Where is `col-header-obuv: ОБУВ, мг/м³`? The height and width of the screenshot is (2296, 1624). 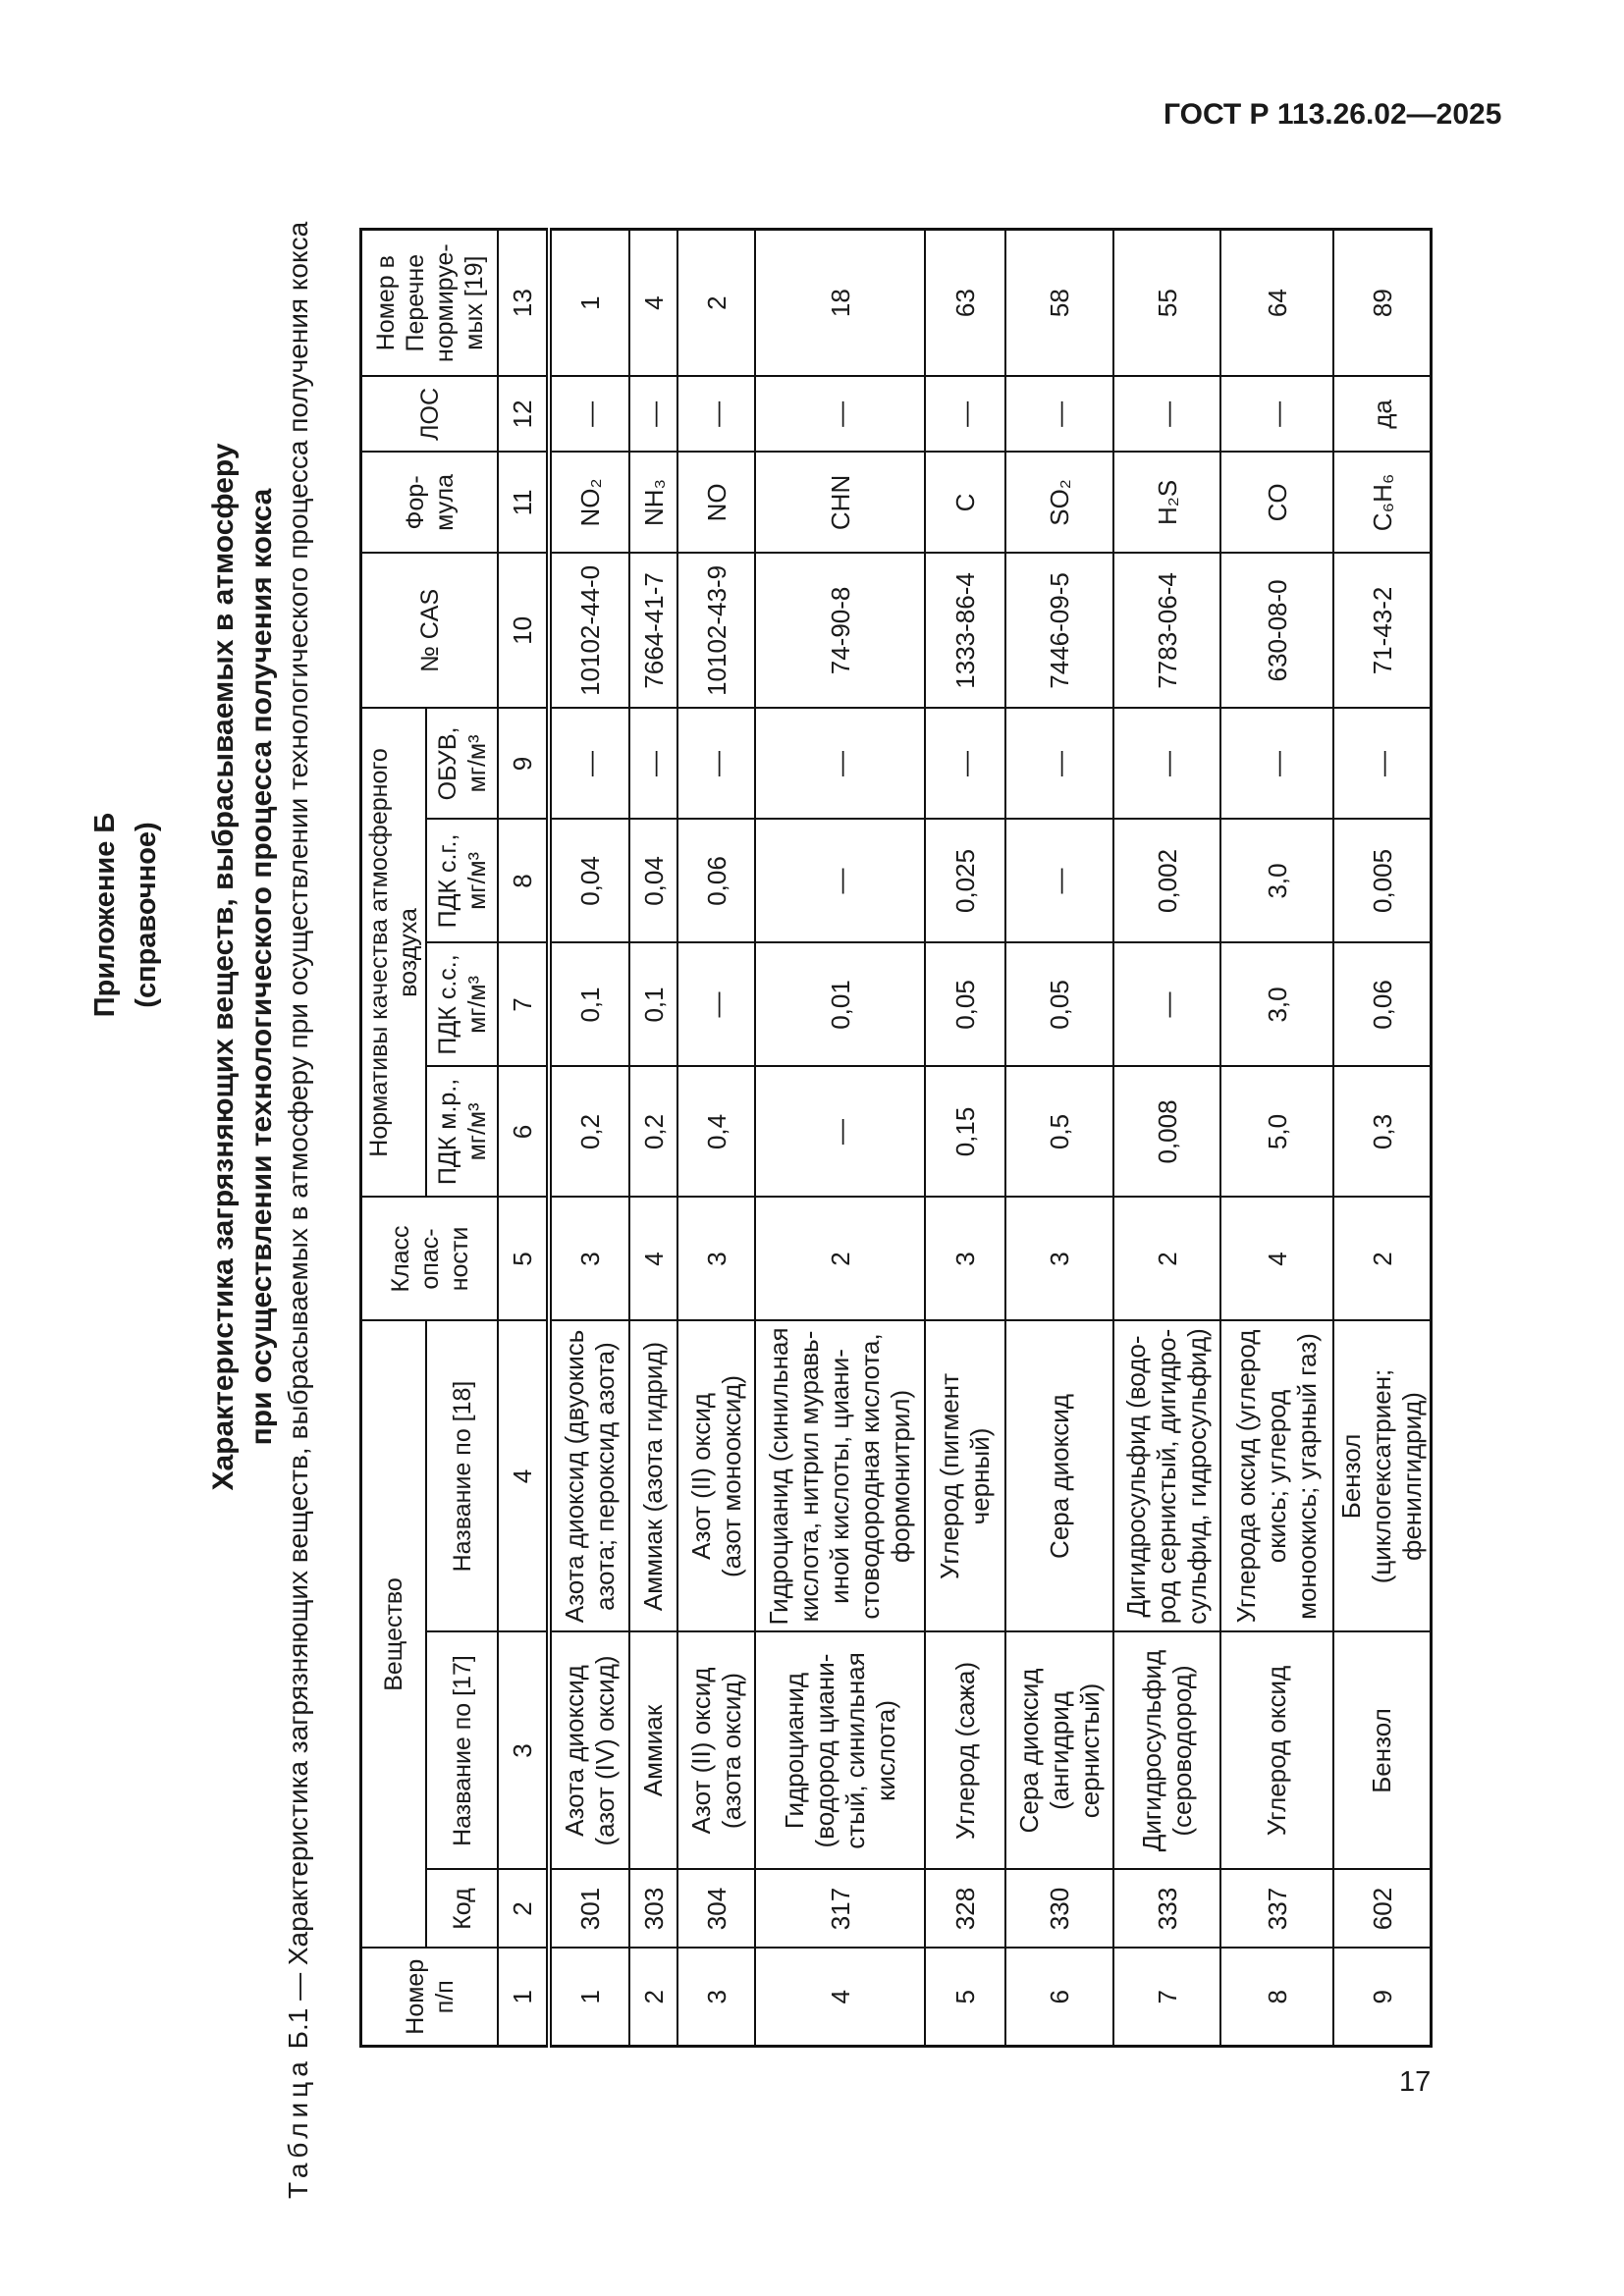 col-header-obuv: ОБУВ, мг/м³ is located at coordinates (462, 764).